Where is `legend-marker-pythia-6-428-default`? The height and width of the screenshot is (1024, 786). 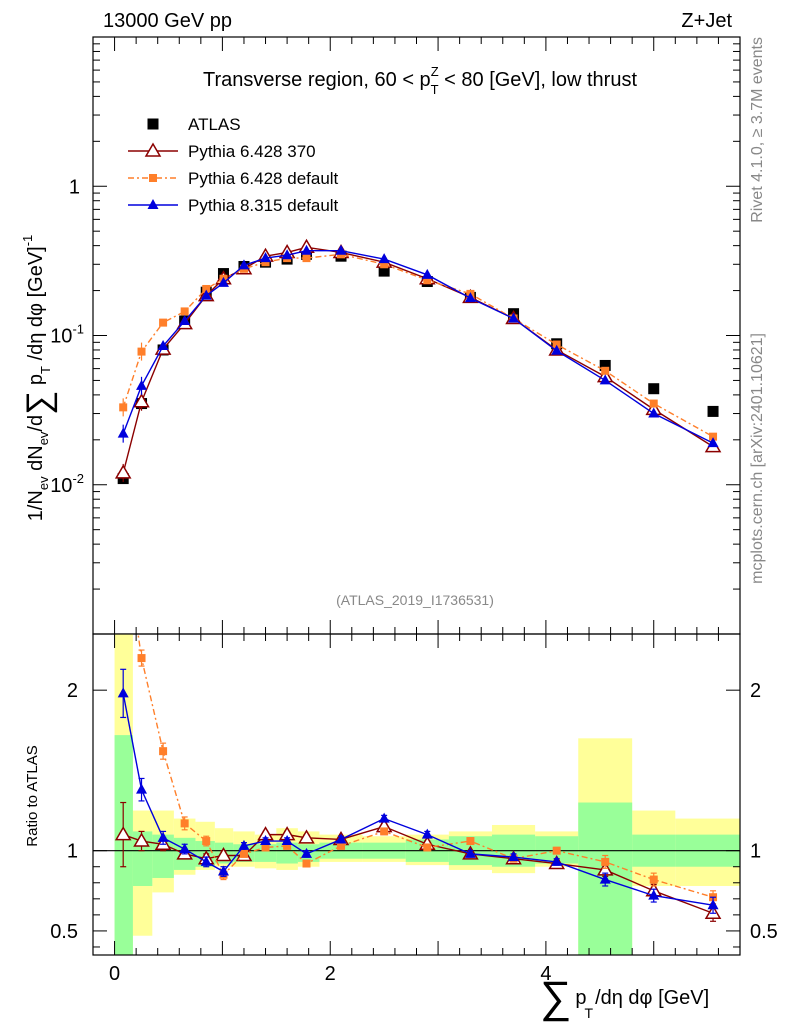
legend-marker-pythia-6-428-default is located at coordinates (153, 178).